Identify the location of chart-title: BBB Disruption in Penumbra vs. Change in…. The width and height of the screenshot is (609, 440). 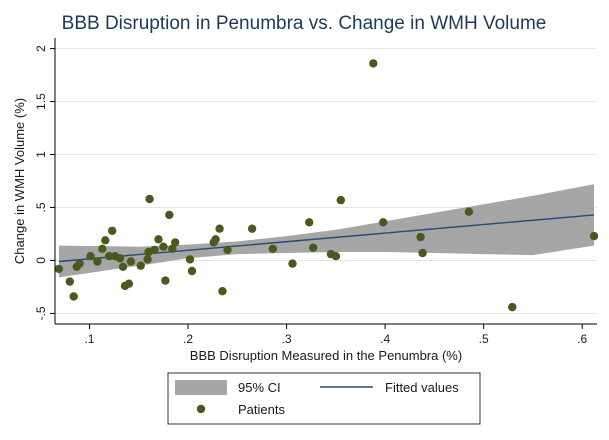
(304, 23).